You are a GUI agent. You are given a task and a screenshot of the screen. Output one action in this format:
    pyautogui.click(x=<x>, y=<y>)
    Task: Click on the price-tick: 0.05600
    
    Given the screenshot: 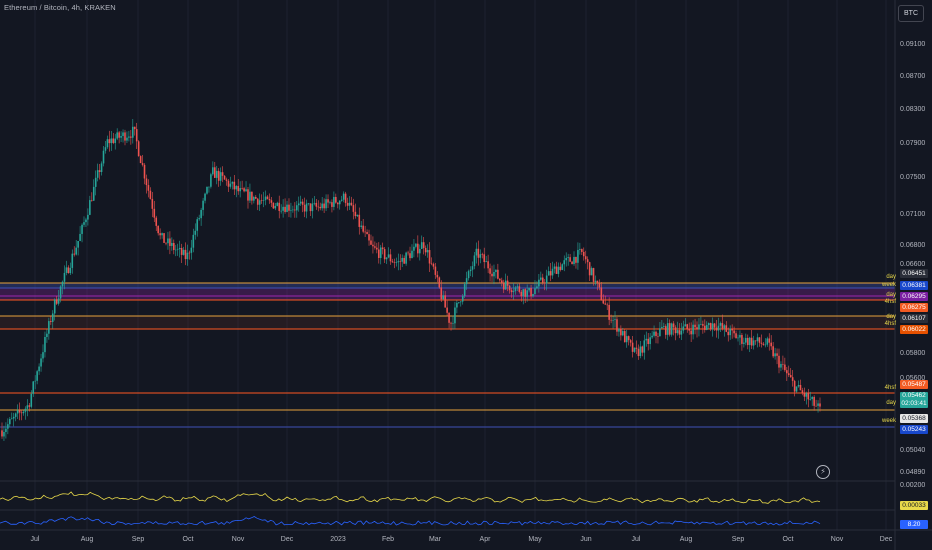 What is the action you would take?
    pyautogui.click(x=913, y=378)
    